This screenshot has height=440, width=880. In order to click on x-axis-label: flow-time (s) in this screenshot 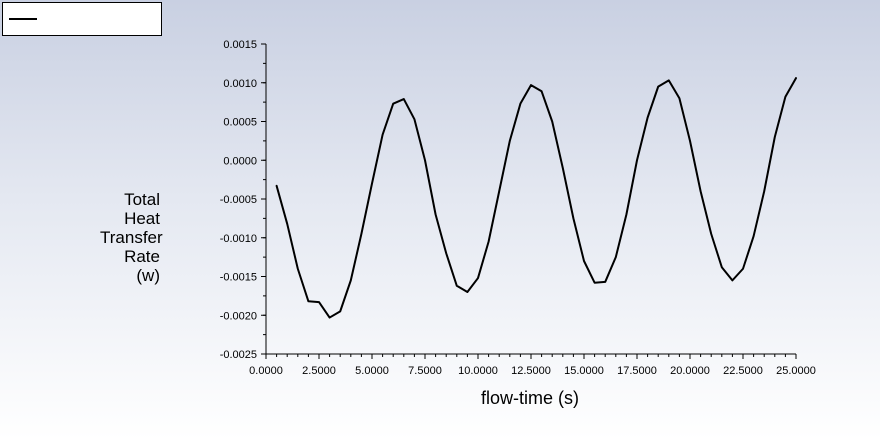, I will do `click(530, 398)`.